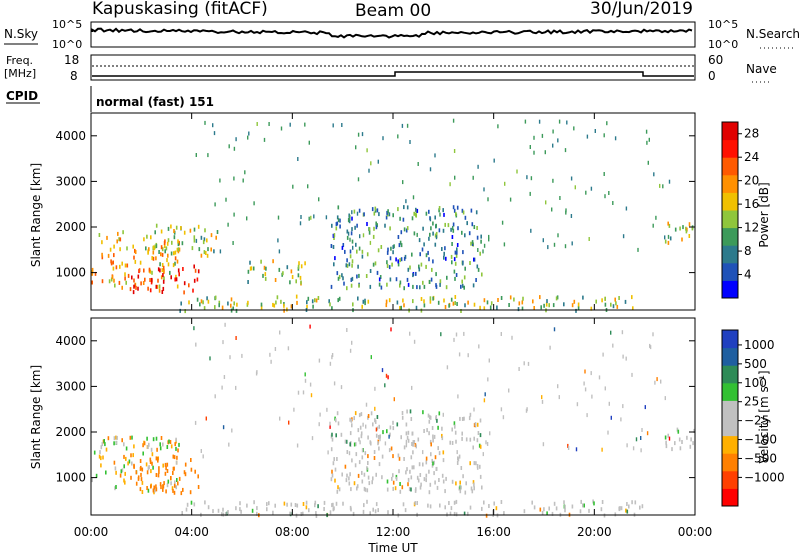 The image size is (800, 554). Describe the element at coordinates (751, 134) in the screenshot. I see `power-colorbar-tick: 28` at that location.